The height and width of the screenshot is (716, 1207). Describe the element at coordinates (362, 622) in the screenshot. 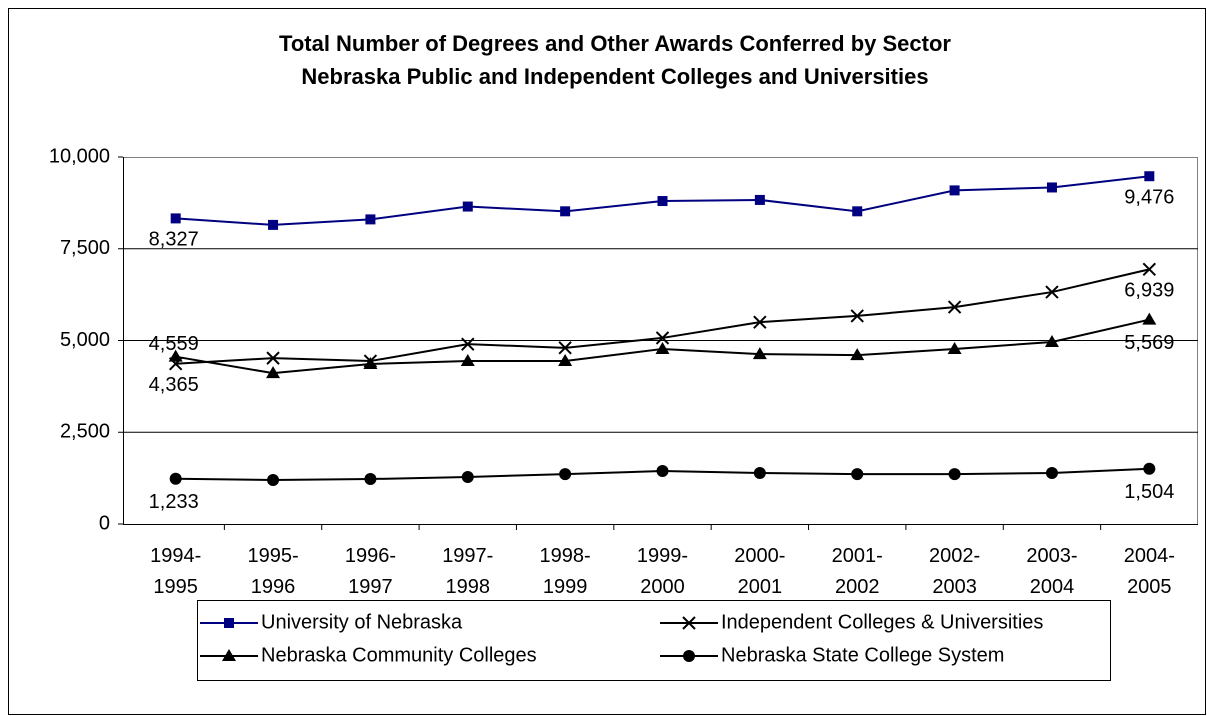

I see `legend-label: University of Nebraska` at that location.